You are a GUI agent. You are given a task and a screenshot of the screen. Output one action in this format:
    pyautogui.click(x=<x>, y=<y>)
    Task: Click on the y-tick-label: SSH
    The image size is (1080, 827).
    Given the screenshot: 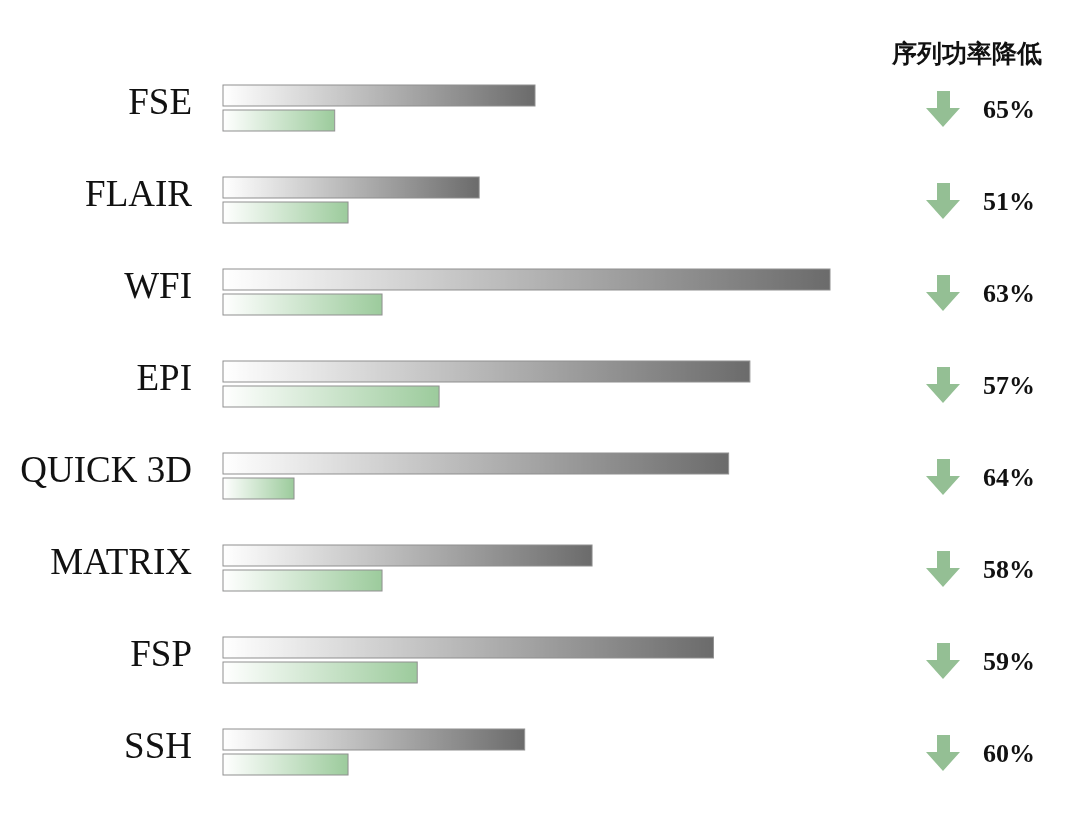 What is the action you would take?
    pyautogui.click(x=158, y=745)
    